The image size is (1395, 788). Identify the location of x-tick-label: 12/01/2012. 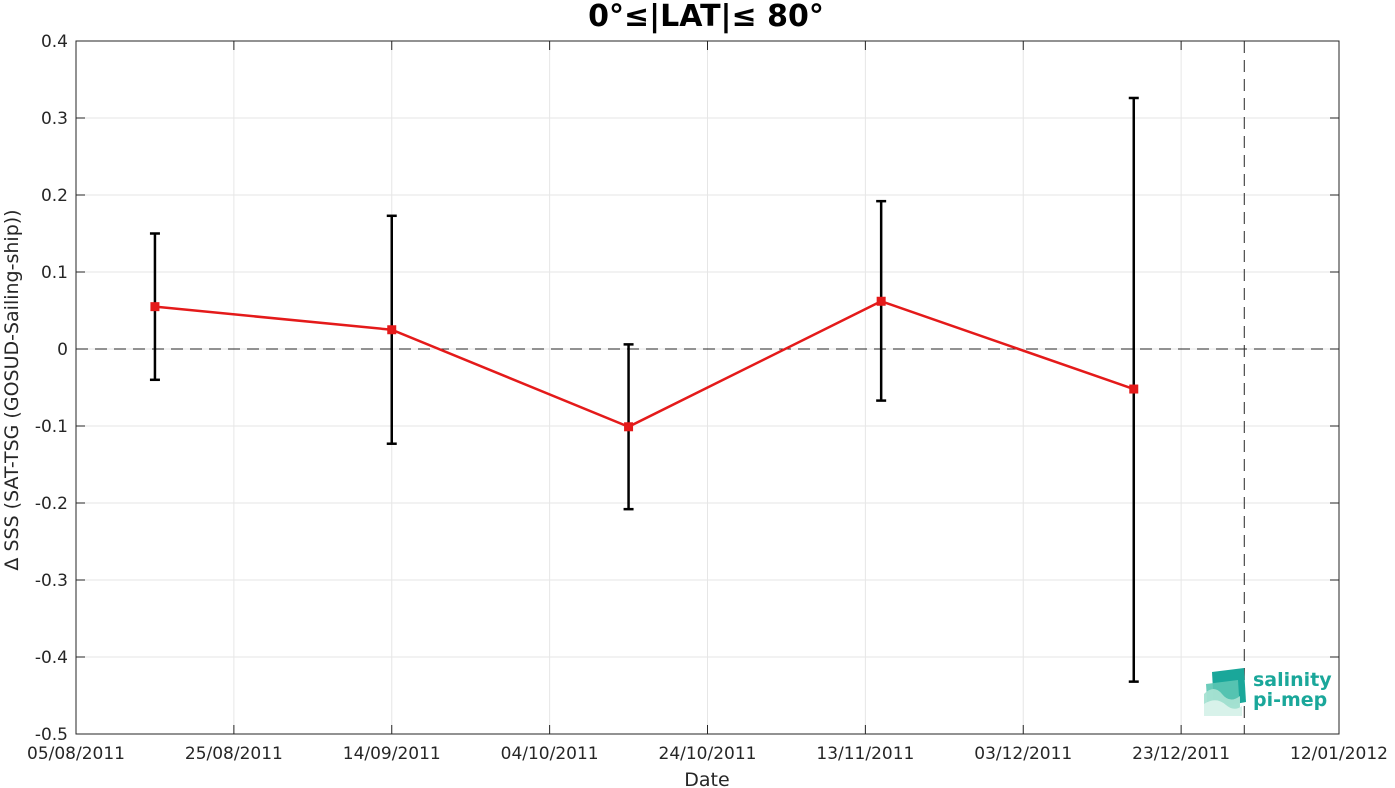
(1339, 754).